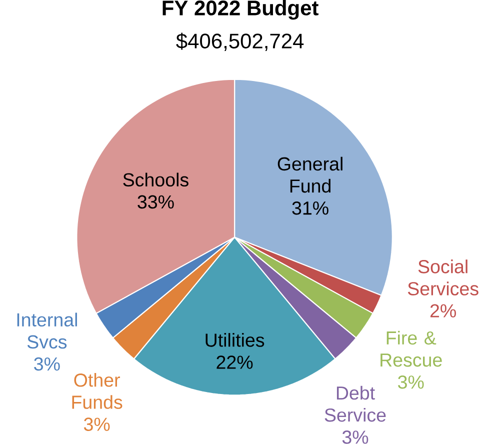 Image resolution: width=490 pixels, height=444 pixels. What do you see at coordinates (310, 208) in the screenshot?
I see `data-label: 31%` at bounding box center [310, 208].